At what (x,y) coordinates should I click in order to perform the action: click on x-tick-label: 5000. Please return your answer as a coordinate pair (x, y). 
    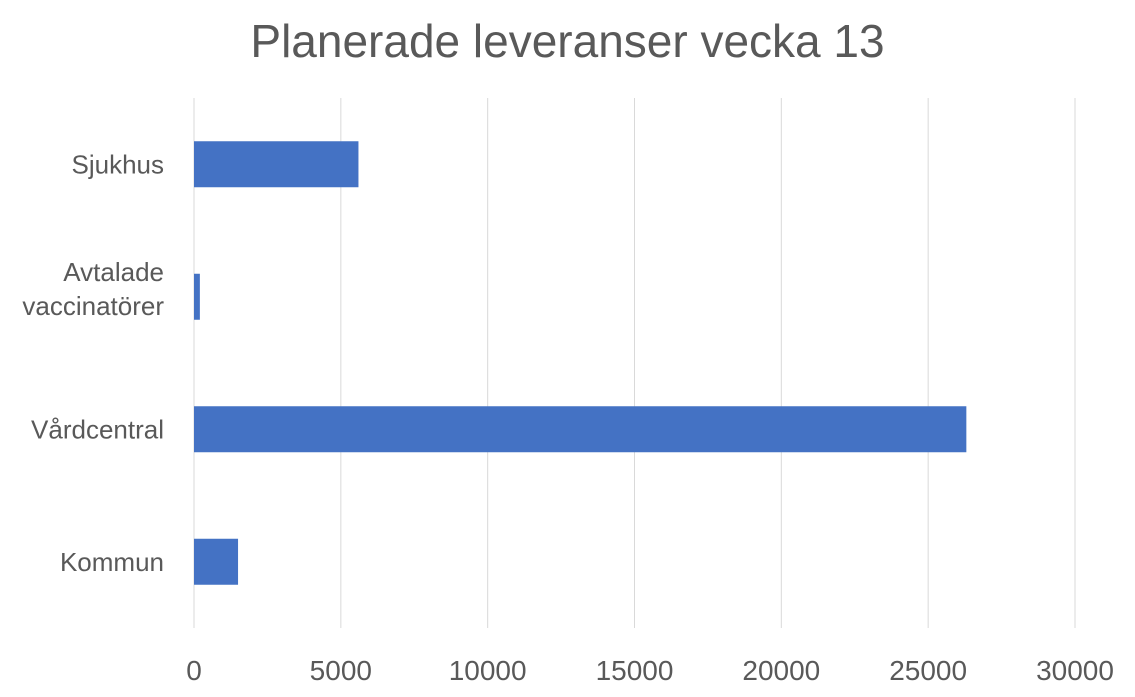
    Looking at the image, I should click on (341, 670).